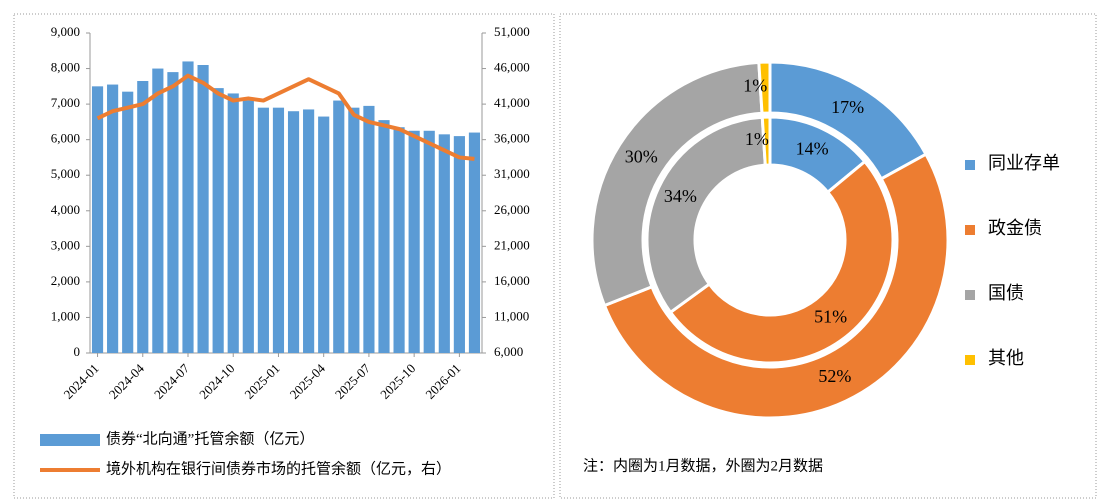  What do you see at coordinates (65, 138) in the screenshot?
I see `y-tick-label: 6,000` at bounding box center [65, 138].